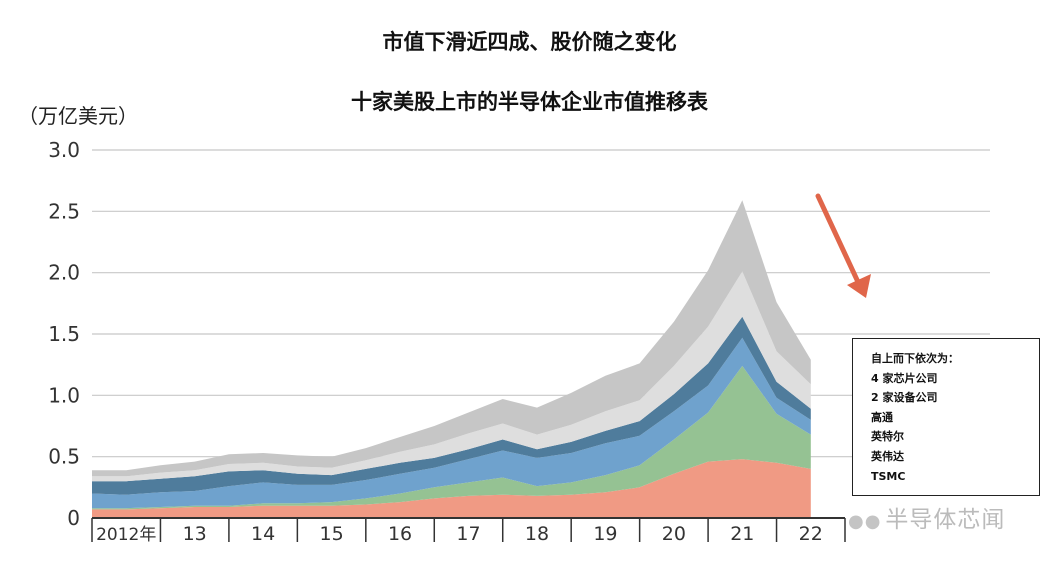 This screenshot has height=562, width=1059. I want to click on y-tick-label: 0, so click(73, 518).